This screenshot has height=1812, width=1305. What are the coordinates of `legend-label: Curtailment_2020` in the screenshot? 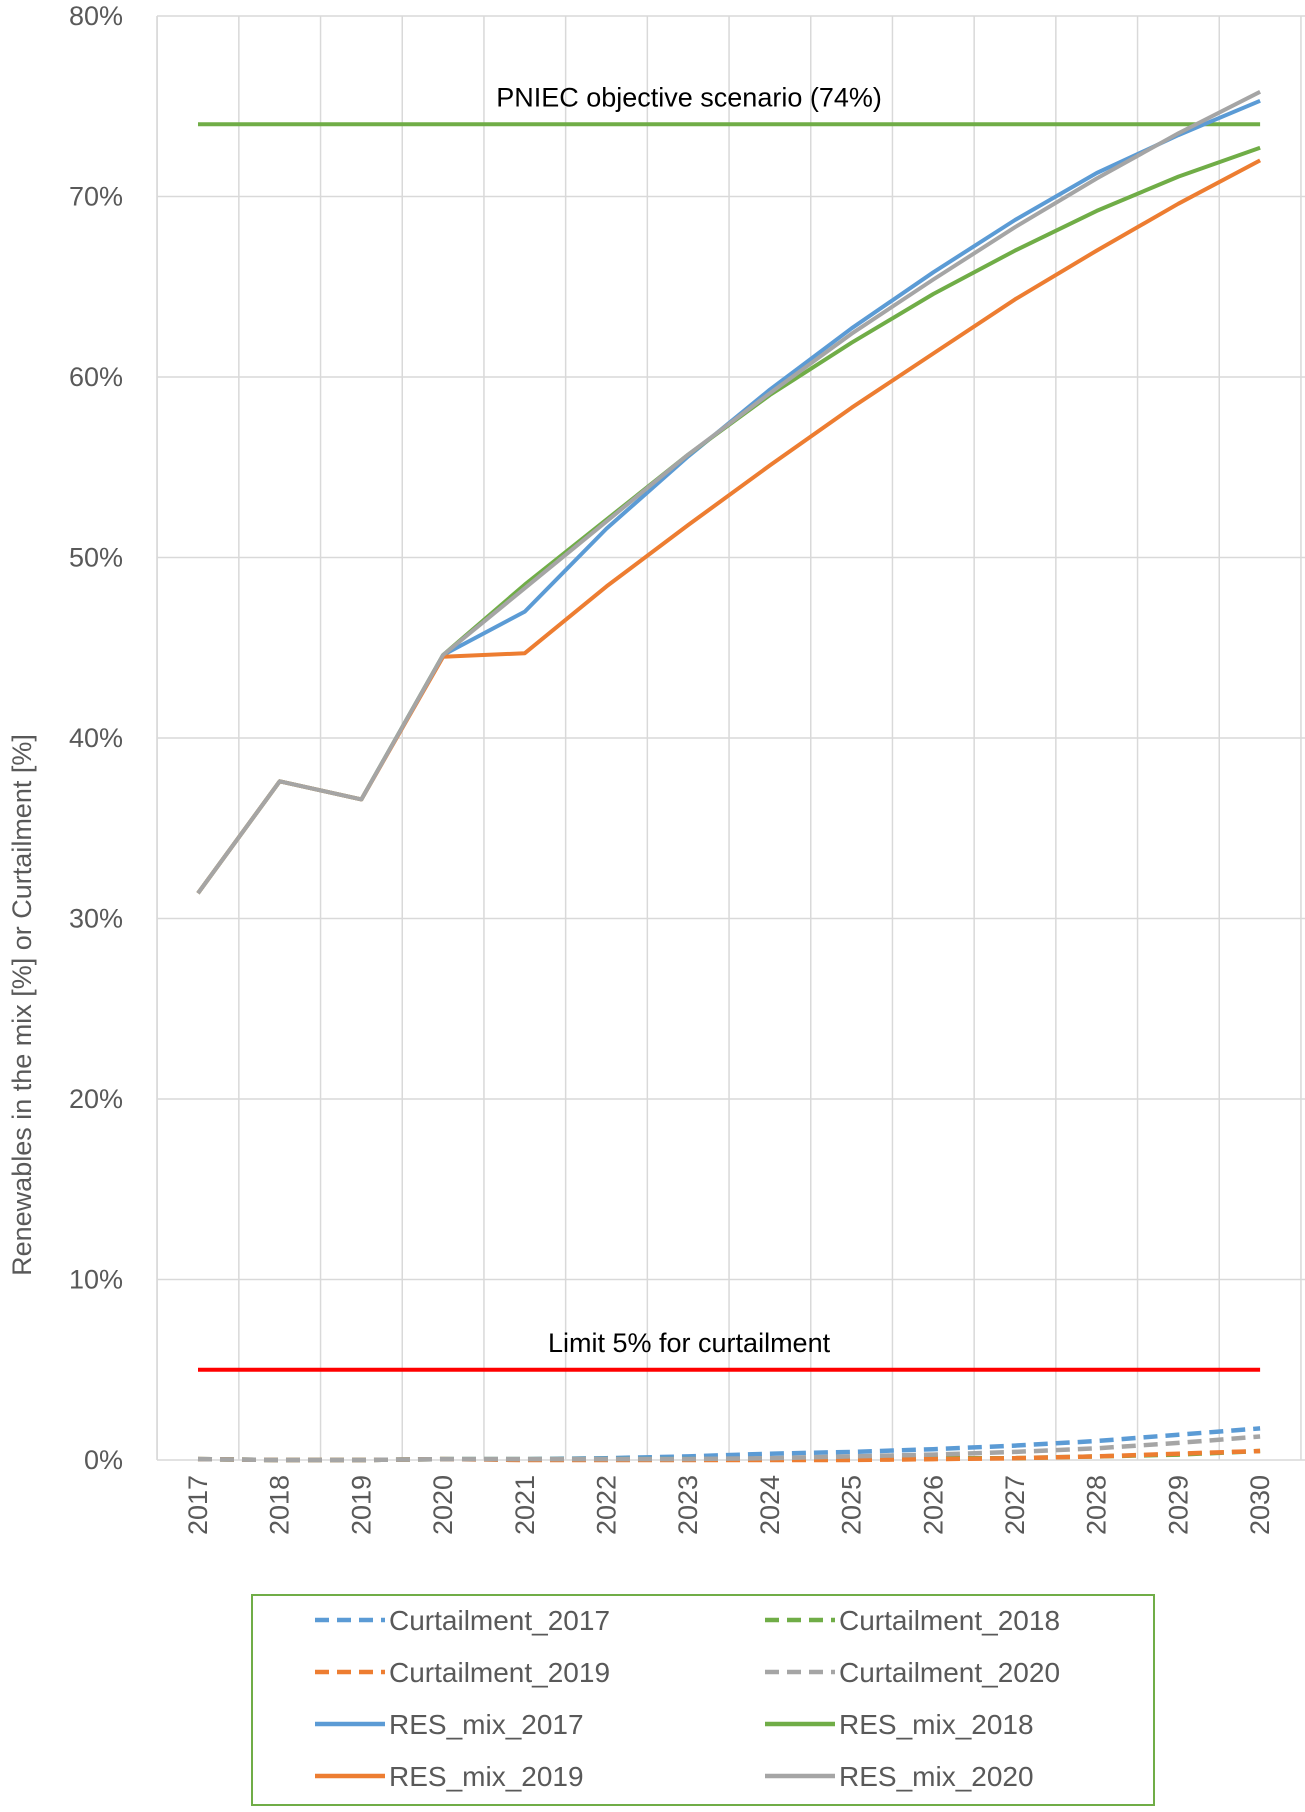 It's located at (949, 1672).